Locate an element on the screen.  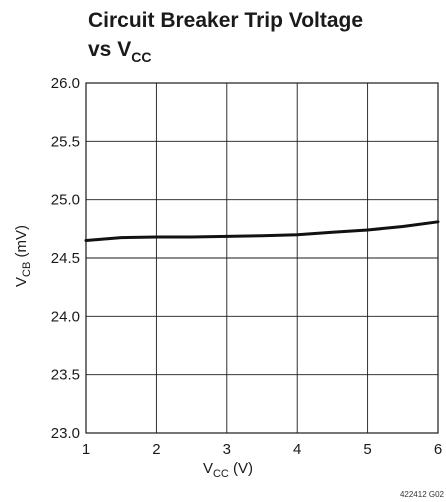
y-tick-labels: 23.0 23.5 24.0 24.5 25.0 25.5 26.0 is located at coordinates (65, 258).